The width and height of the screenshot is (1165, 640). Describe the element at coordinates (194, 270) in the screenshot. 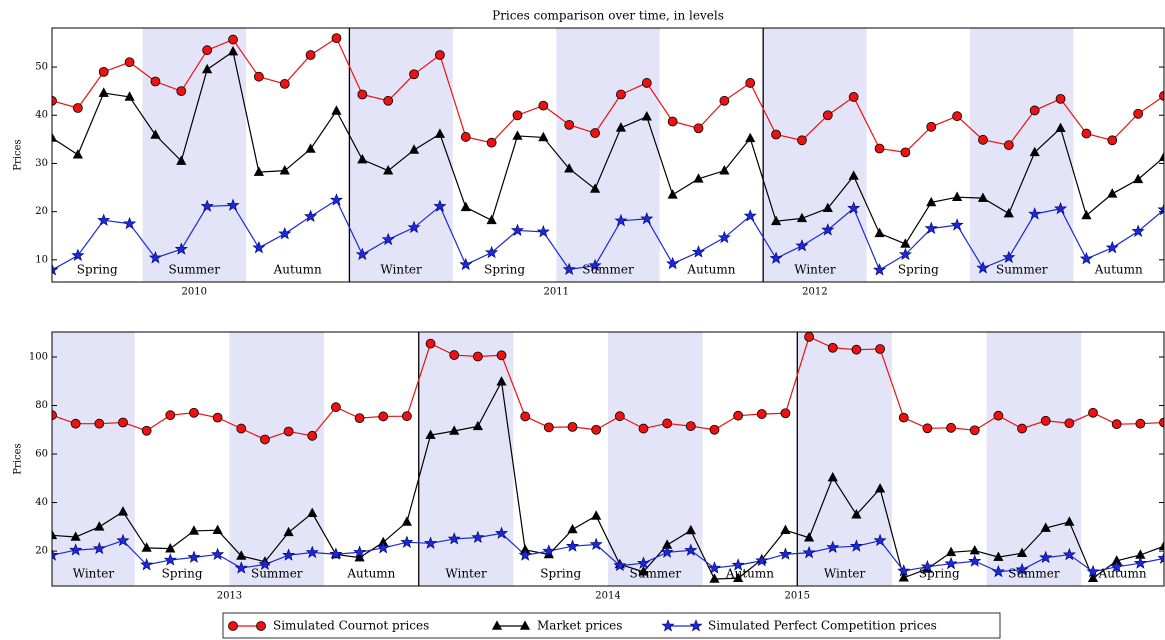

I see `season-label: Summer` at that location.